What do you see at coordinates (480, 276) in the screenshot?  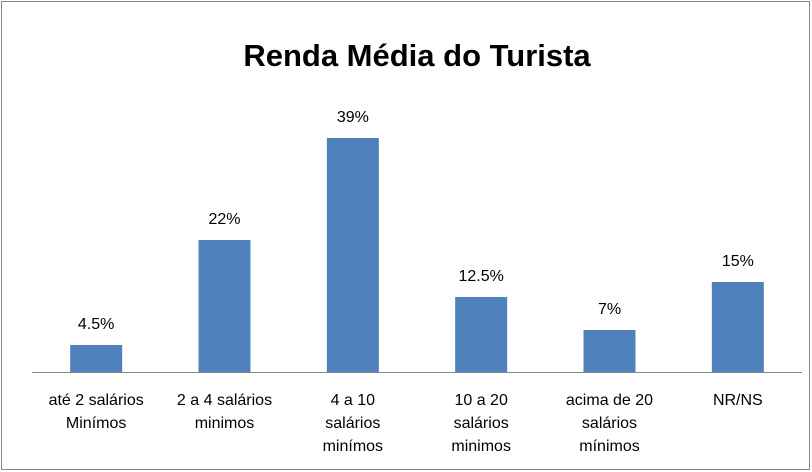 I see `data-label: 12.5%` at bounding box center [480, 276].